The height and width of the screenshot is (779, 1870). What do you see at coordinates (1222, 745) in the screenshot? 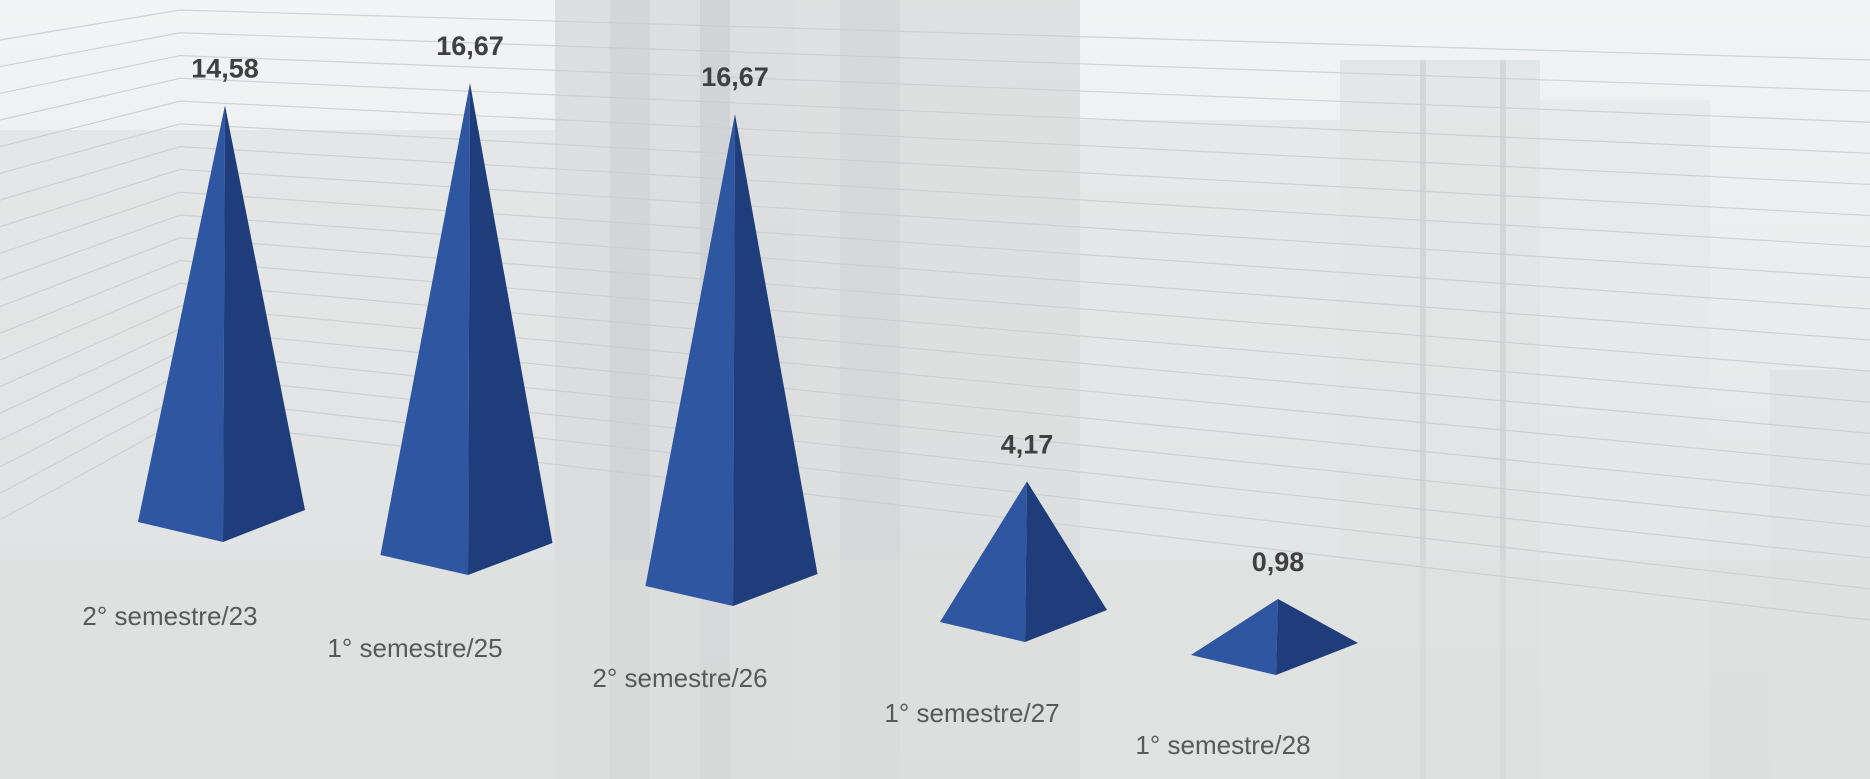
I see `category-label: 1° semestre/28` at bounding box center [1222, 745].